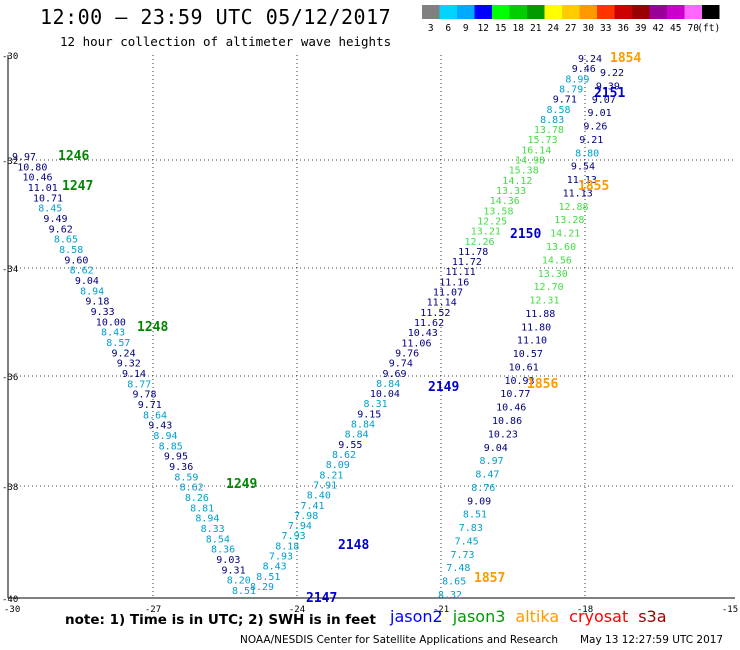 The image size is (740, 650). What do you see at coordinates (369, 414) in the screenshot?
I see `middle-track-value: 9.15` at bounding box center [369, 414].